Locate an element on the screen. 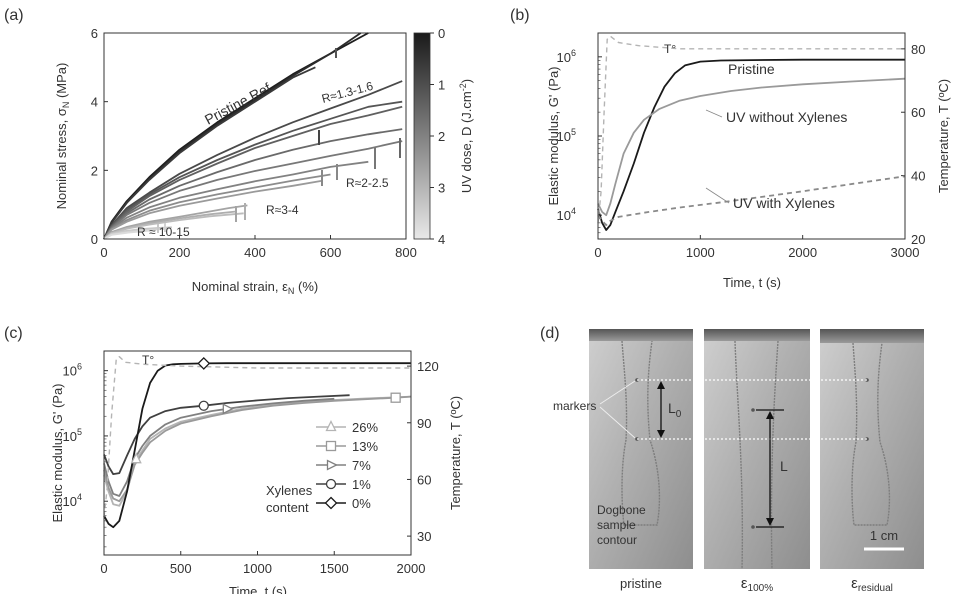 This screenshot has width=967, height=594. chart-a-colorbar-label: UV dose, D (J.cm-2) is located at coordinates (466, 136).